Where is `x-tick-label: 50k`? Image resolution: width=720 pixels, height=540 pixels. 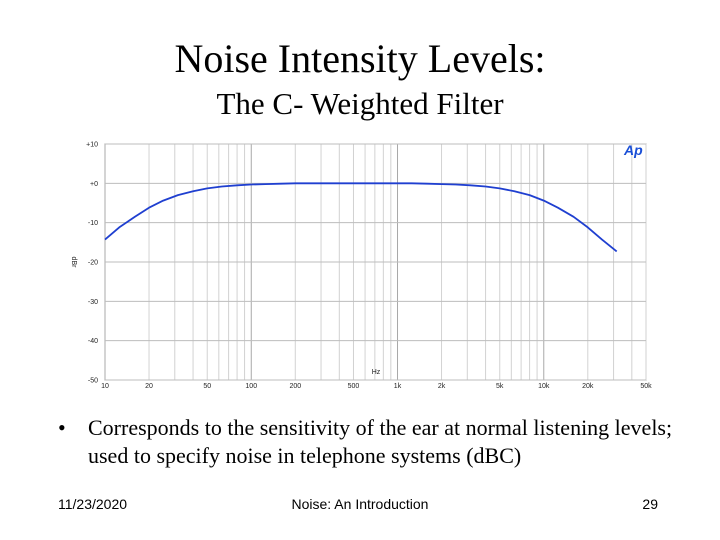 x-tick-label: 50k is located at coordinates (646, 386).